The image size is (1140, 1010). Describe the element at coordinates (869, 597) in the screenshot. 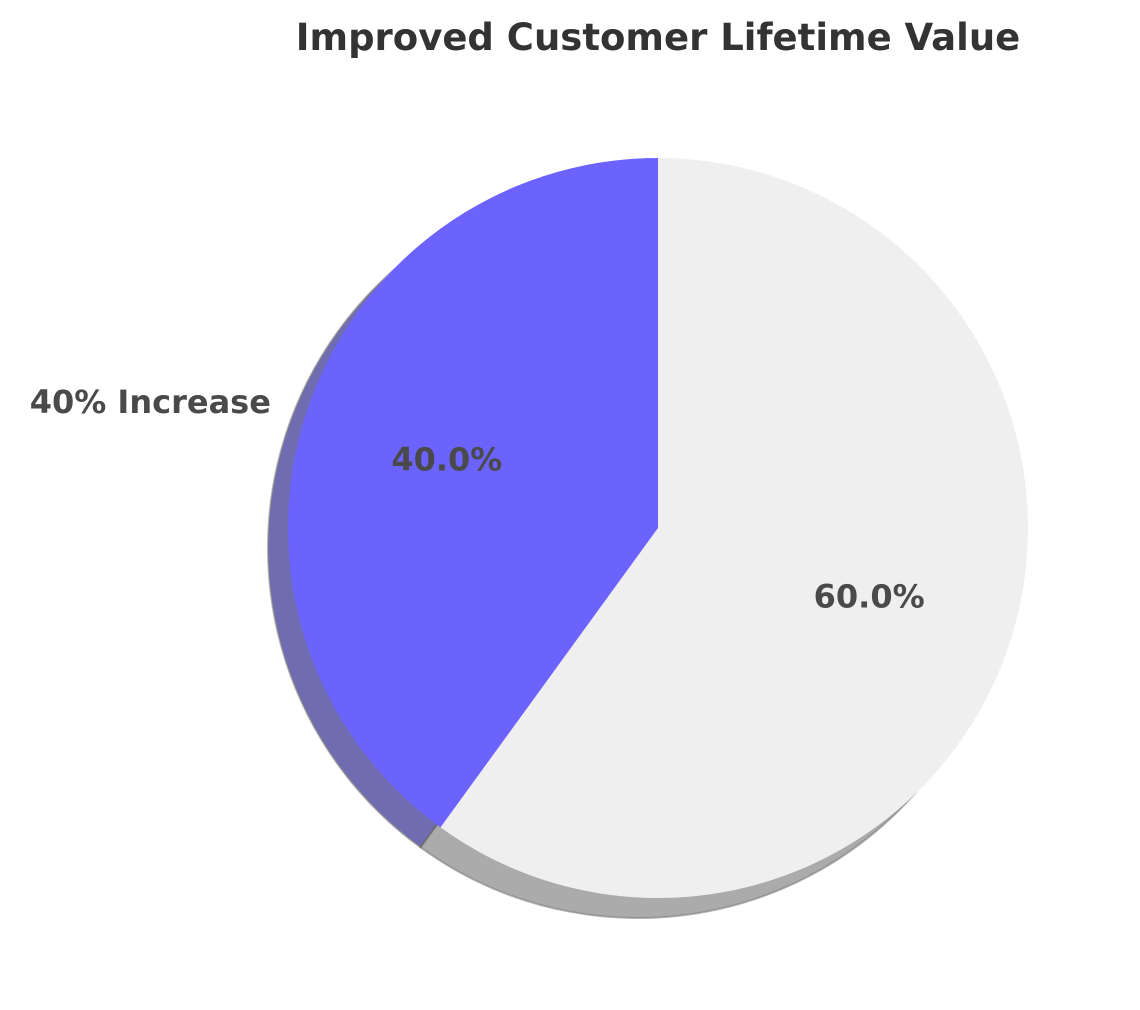

I see `pie-percent-label-2: 60.0%` at that location.